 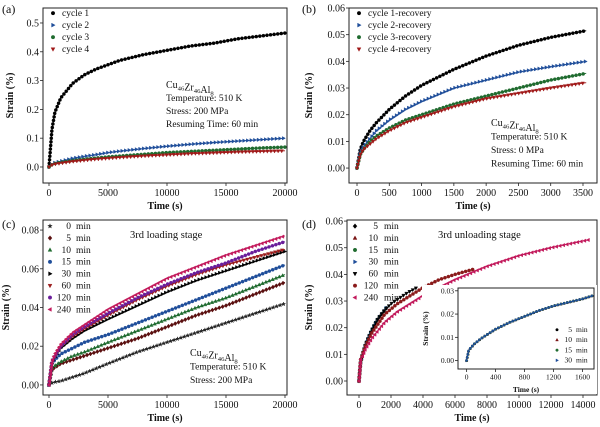 I want to click on annotation-line: Temperature: 510 K, so click(x=529, y=138).